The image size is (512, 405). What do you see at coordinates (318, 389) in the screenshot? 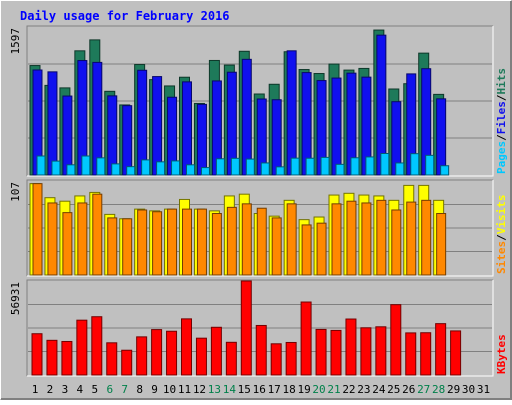
I see `x-tick-label-day-20: 20` at bounding box center [318, 389].